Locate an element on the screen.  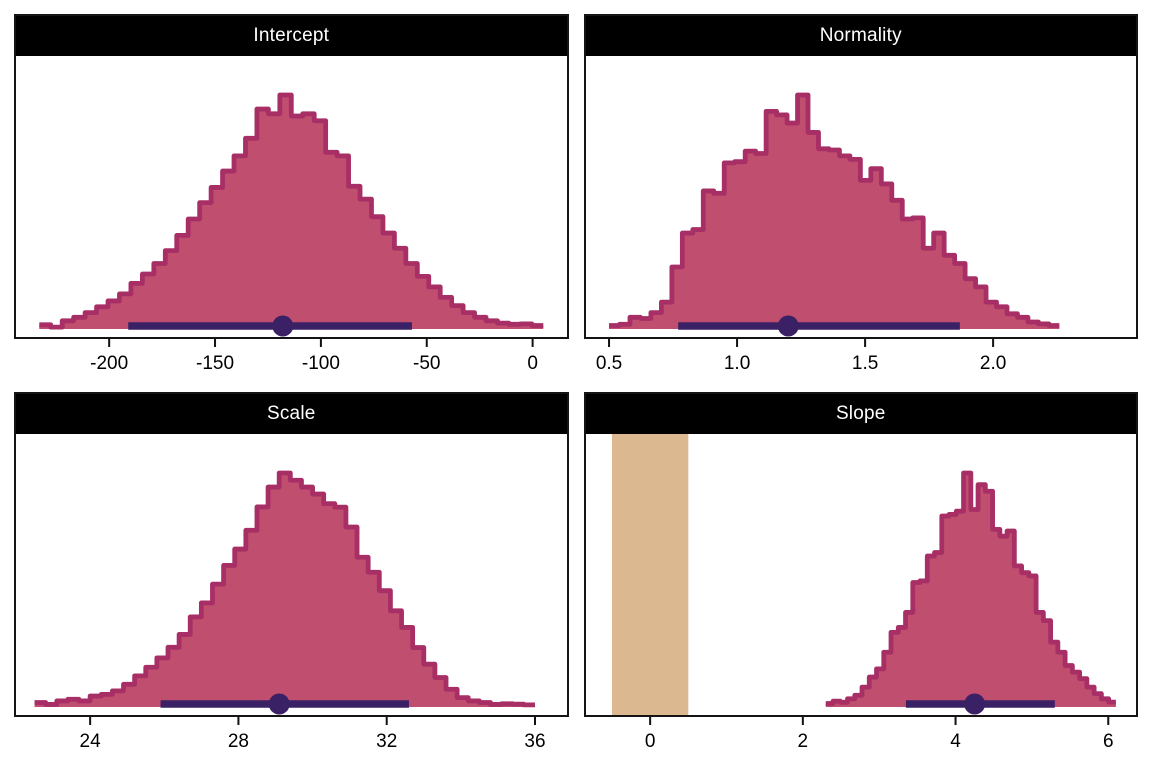
panel-title: Intercept is located at coordinates (291, 35).